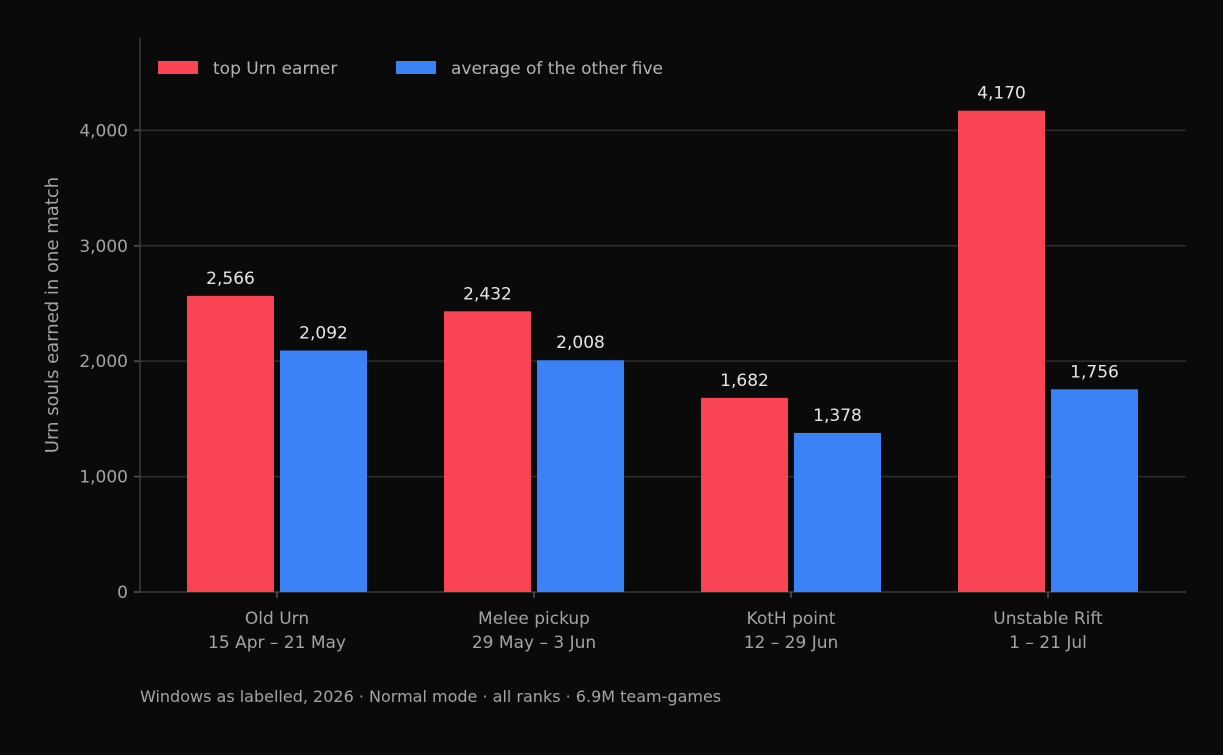  I want to click on x-tick-sublabel: 15 Apr – 21 May, so click(277, 643).